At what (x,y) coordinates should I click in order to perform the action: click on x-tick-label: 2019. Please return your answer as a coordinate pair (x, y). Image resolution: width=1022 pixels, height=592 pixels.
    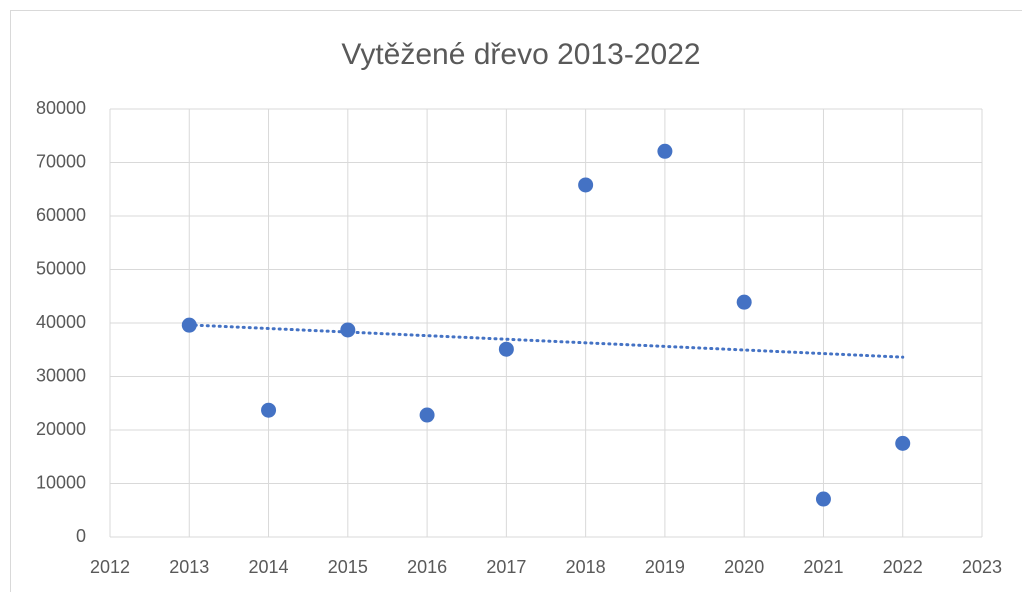
    Looking at the image, I should click on (665, 567).